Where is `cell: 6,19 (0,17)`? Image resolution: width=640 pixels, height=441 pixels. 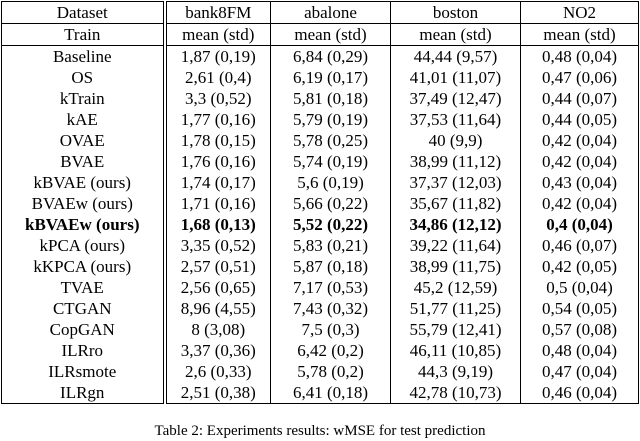
cell: 6,19 (0,17) is located at coordinates (330, 77).